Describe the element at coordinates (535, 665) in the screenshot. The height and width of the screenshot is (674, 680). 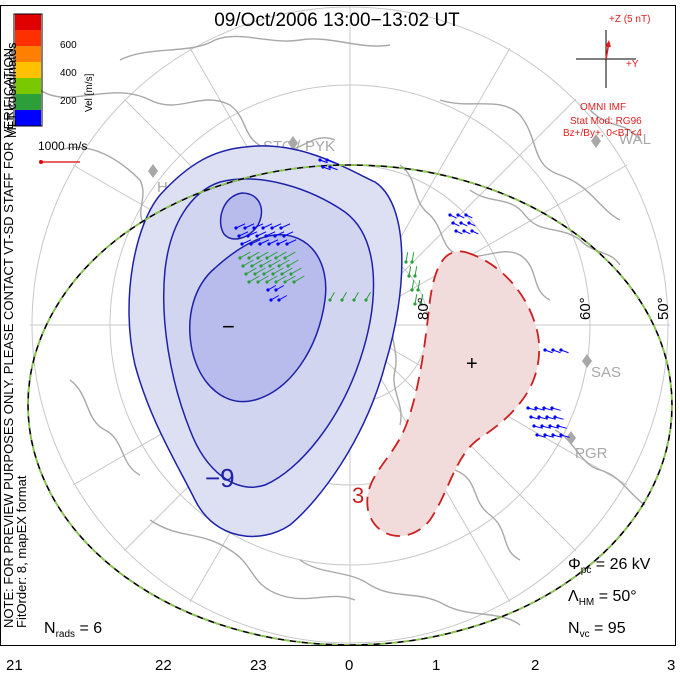
I see `mlt-tick-2: 2` at that location.